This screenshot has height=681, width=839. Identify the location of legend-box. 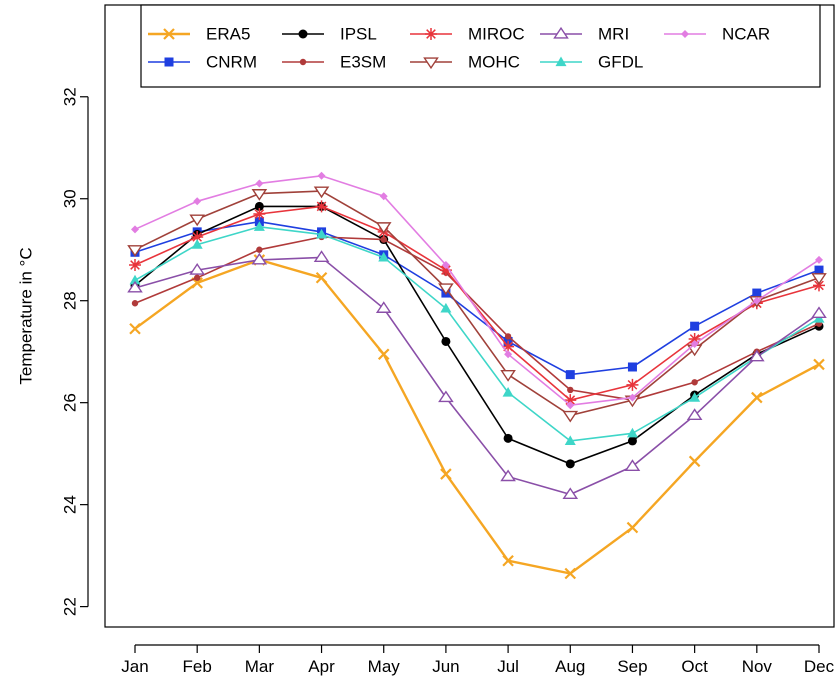
(480, 46).